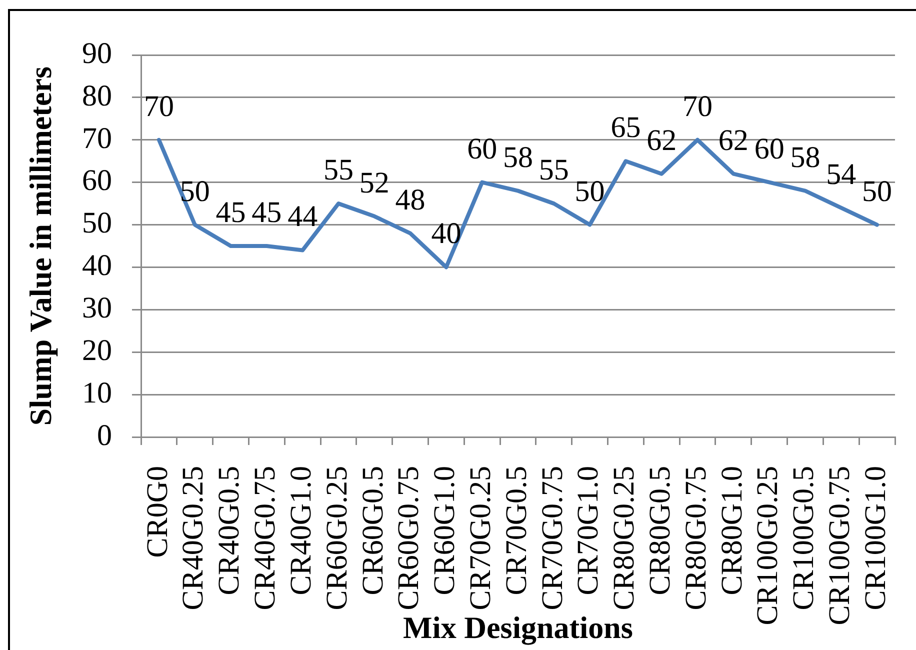 This screenshot has height=650, width=916. Describe the element at coordinates (767, 546) in the screenshot. I see `x-tick-label: CR100G0.25` at that location.